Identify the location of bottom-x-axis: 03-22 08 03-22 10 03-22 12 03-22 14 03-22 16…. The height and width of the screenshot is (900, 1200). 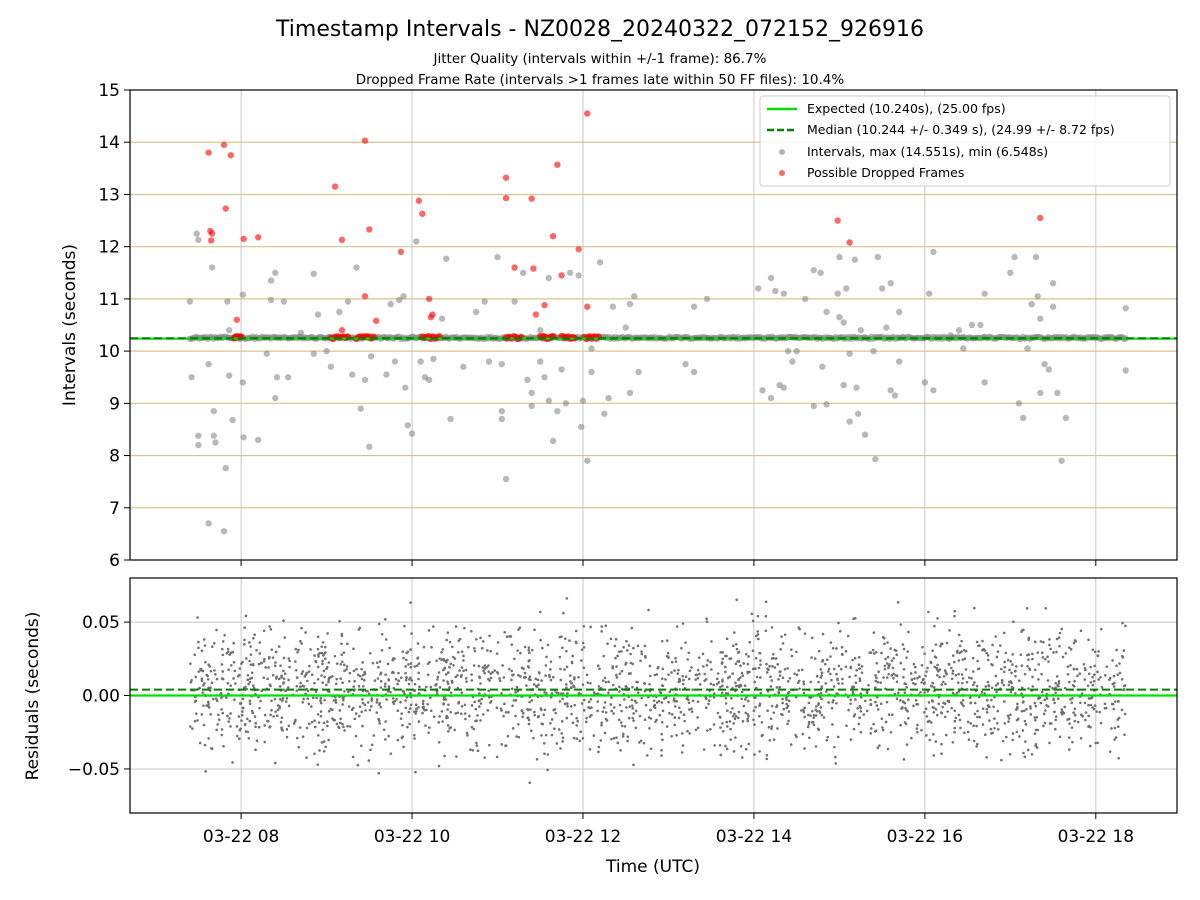
(668, 830).